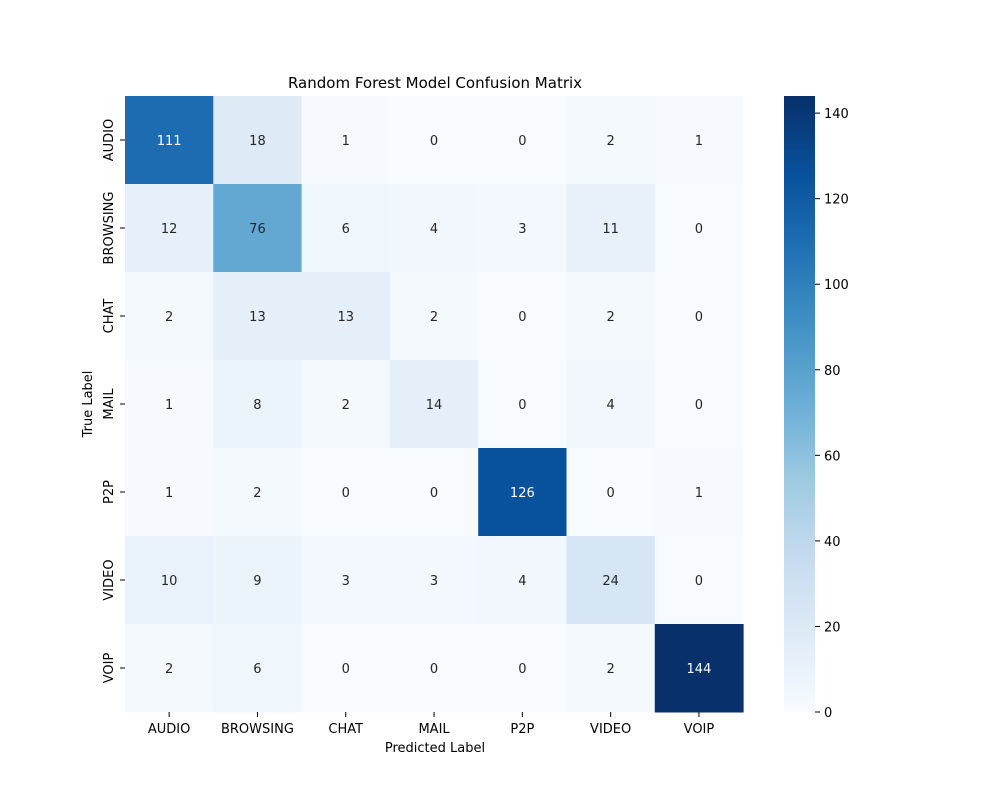 The image size is (1000, 800). Describe the element at coordinates (836, 114) in the screenshot. I see `colorbar-tick-label: 140` at that location.